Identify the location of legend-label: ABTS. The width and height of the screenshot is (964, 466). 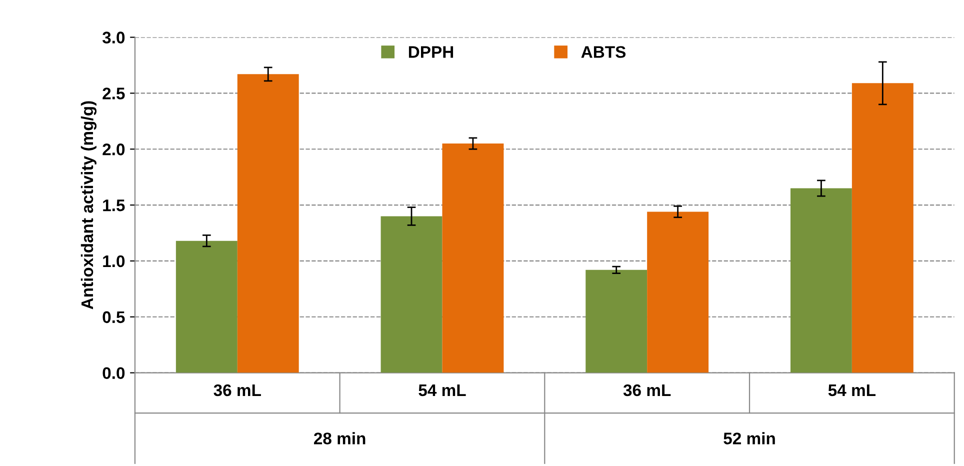
(603, 52).